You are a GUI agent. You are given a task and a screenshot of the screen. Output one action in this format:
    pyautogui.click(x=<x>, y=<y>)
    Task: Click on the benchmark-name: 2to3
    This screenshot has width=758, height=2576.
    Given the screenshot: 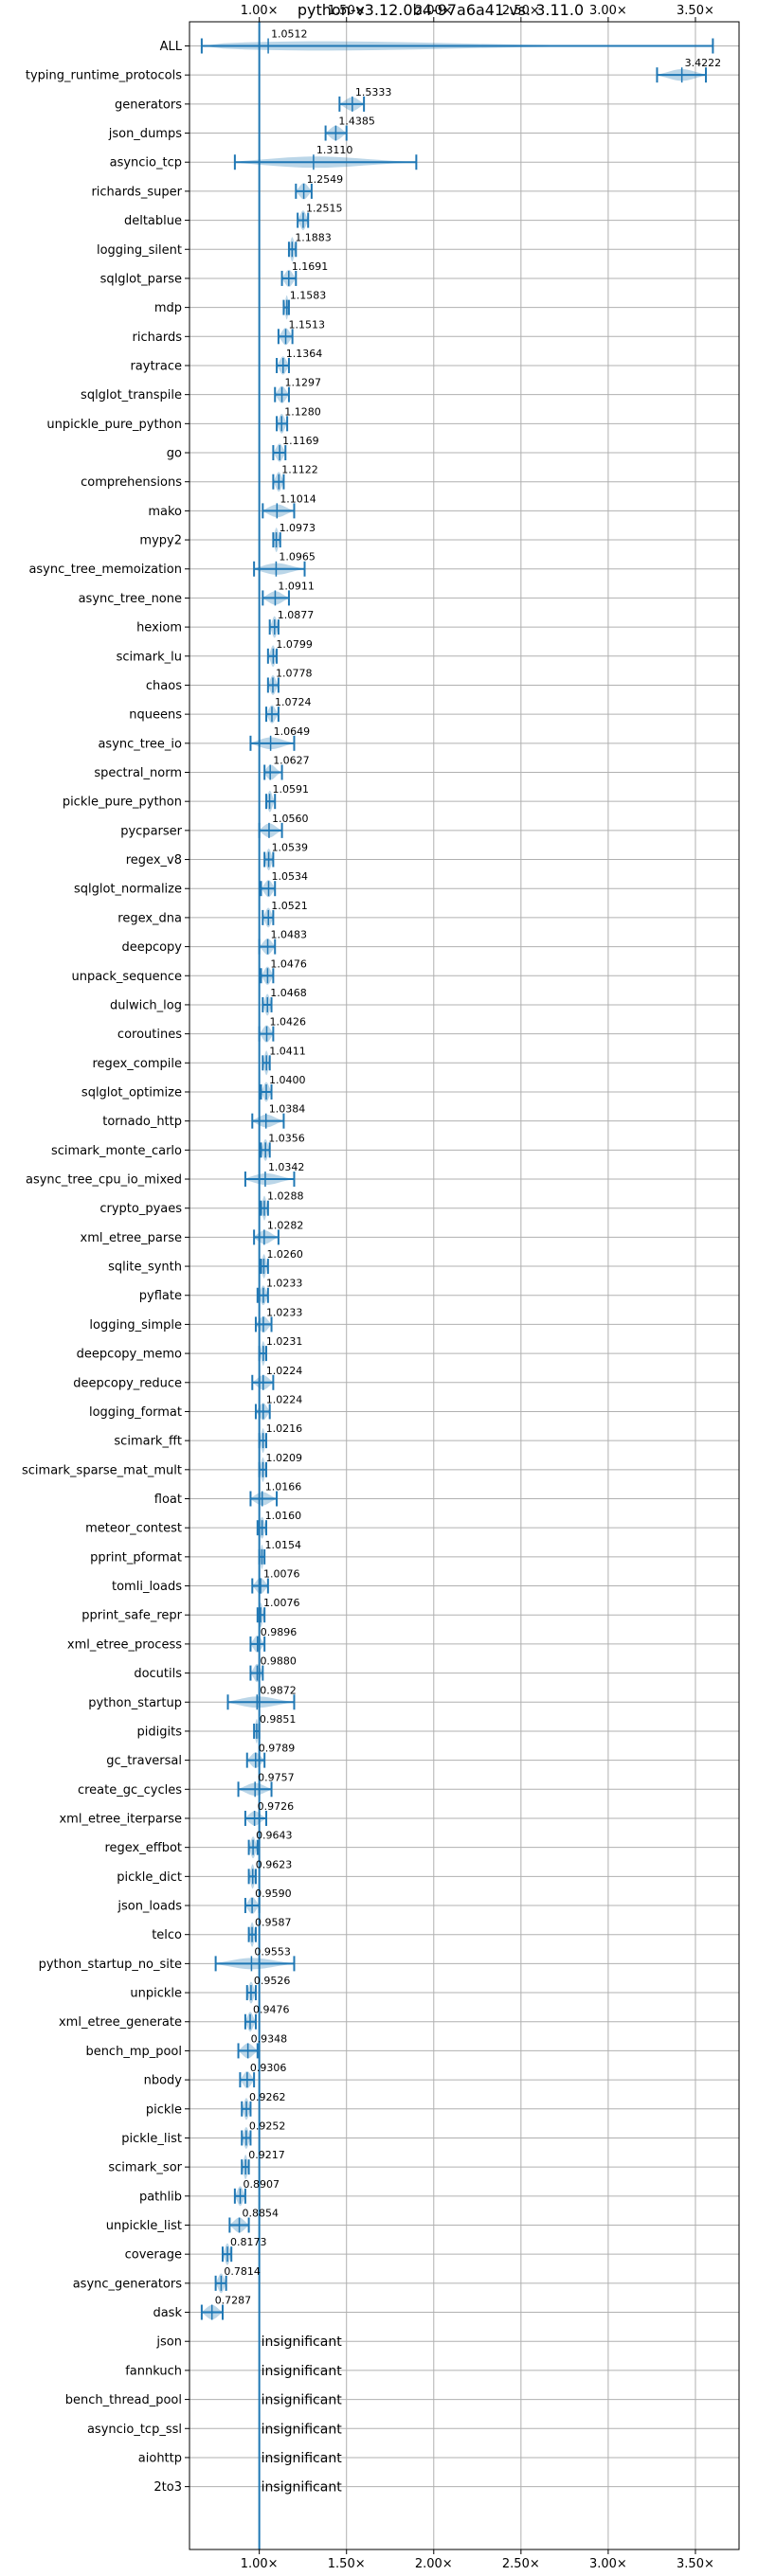 What is the action you would take?
    pyautogui.click(x=167, y=2487)
    